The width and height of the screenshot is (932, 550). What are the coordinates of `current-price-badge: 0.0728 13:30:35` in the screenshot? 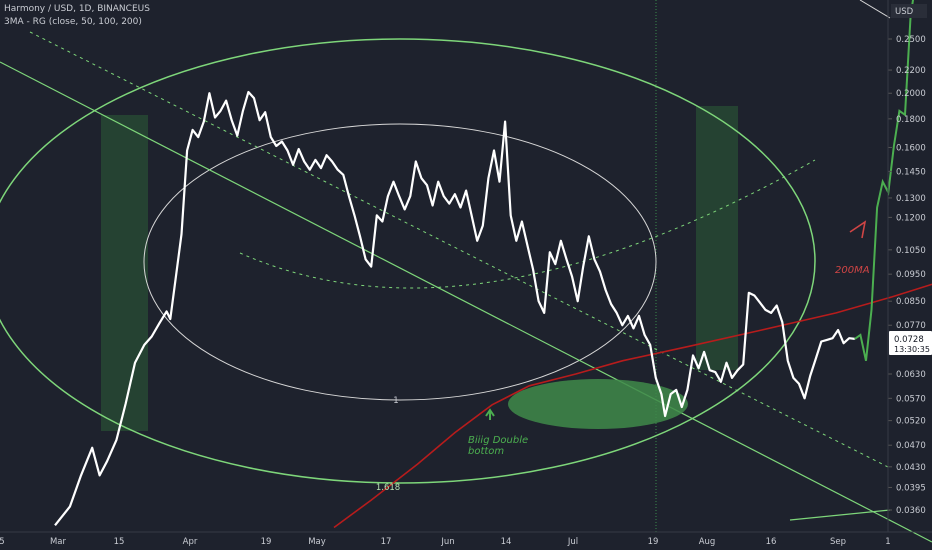 It's located at (910, 343).